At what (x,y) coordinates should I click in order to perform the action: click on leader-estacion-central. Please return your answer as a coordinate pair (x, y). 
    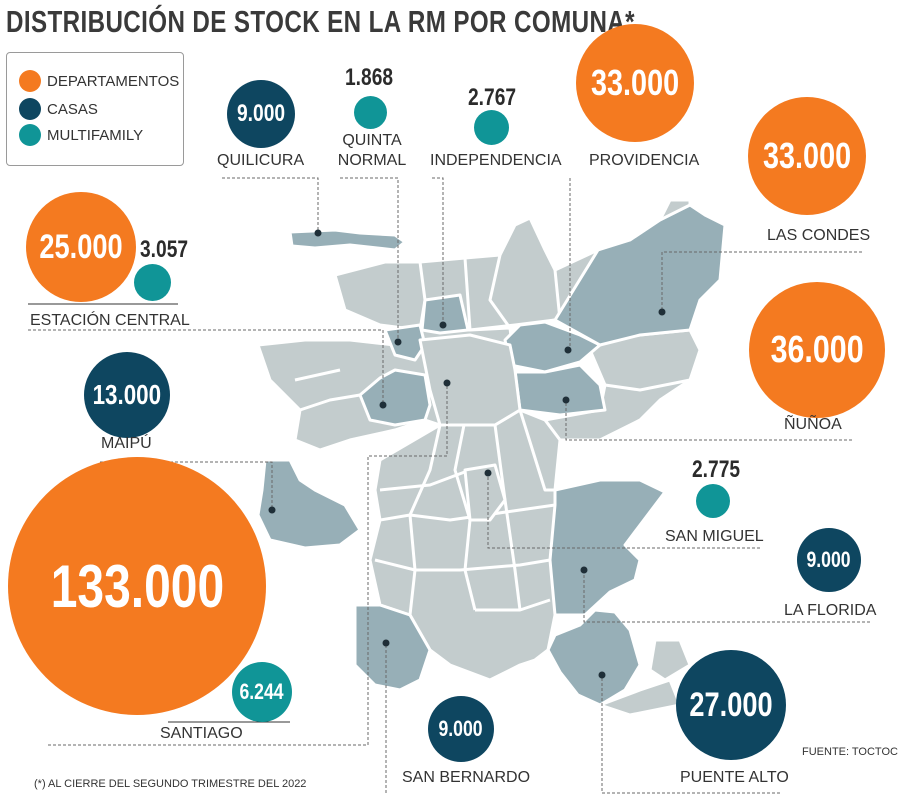
    Looking at the image, I should click on (206, 366).